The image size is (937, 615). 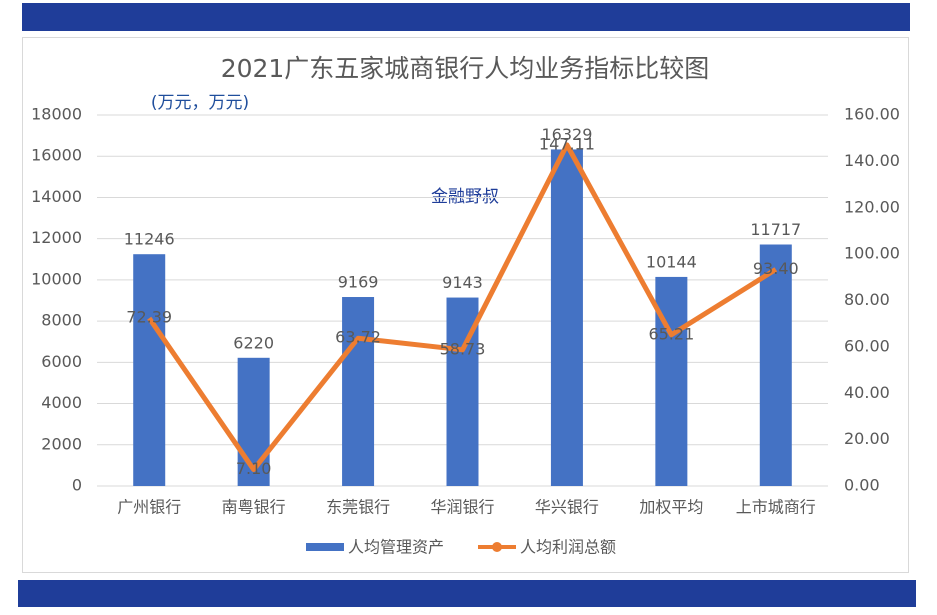 I want to click on line-value-label: 65.21, so click(x=671, y=333).